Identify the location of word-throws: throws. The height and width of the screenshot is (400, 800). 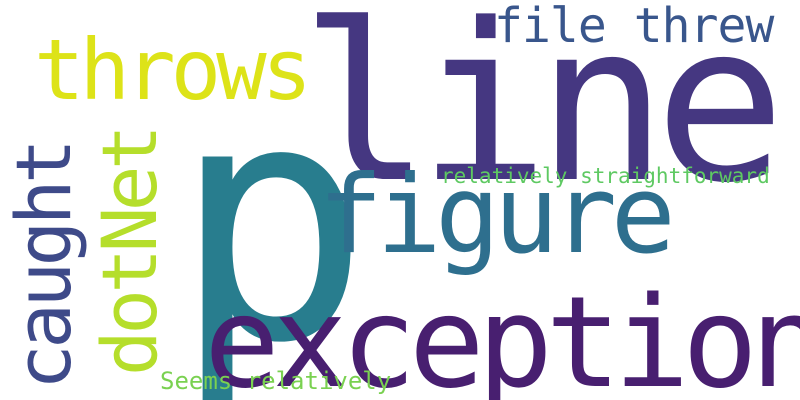
(173, 70).